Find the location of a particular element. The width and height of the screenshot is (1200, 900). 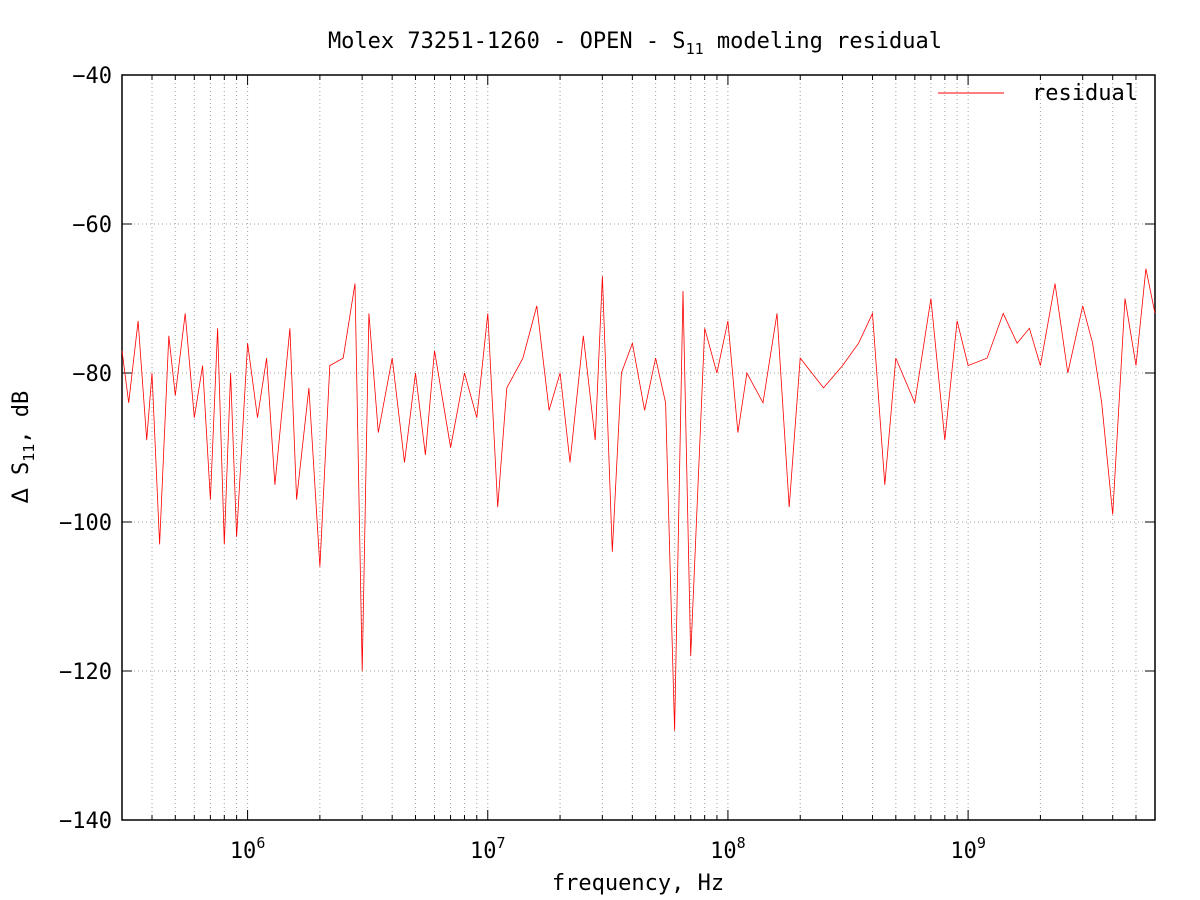

y-axis-label-main: S is located at coordinates (21, 475).